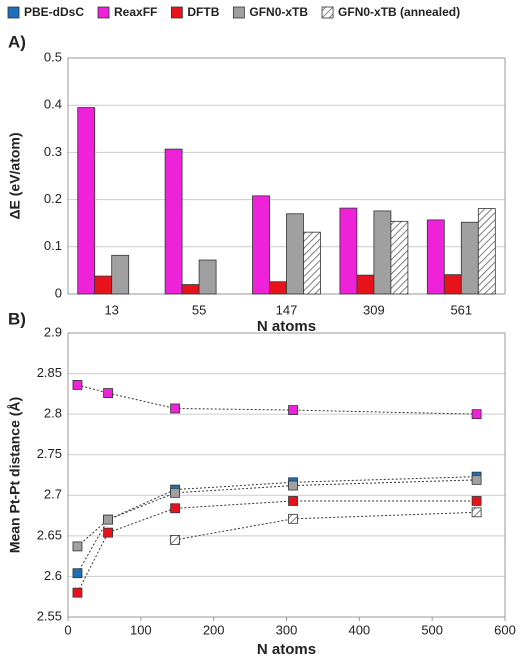 The width and height of the screenshot is (520, 665). I want to click on x-tick-label: 200, so click(214, 629).